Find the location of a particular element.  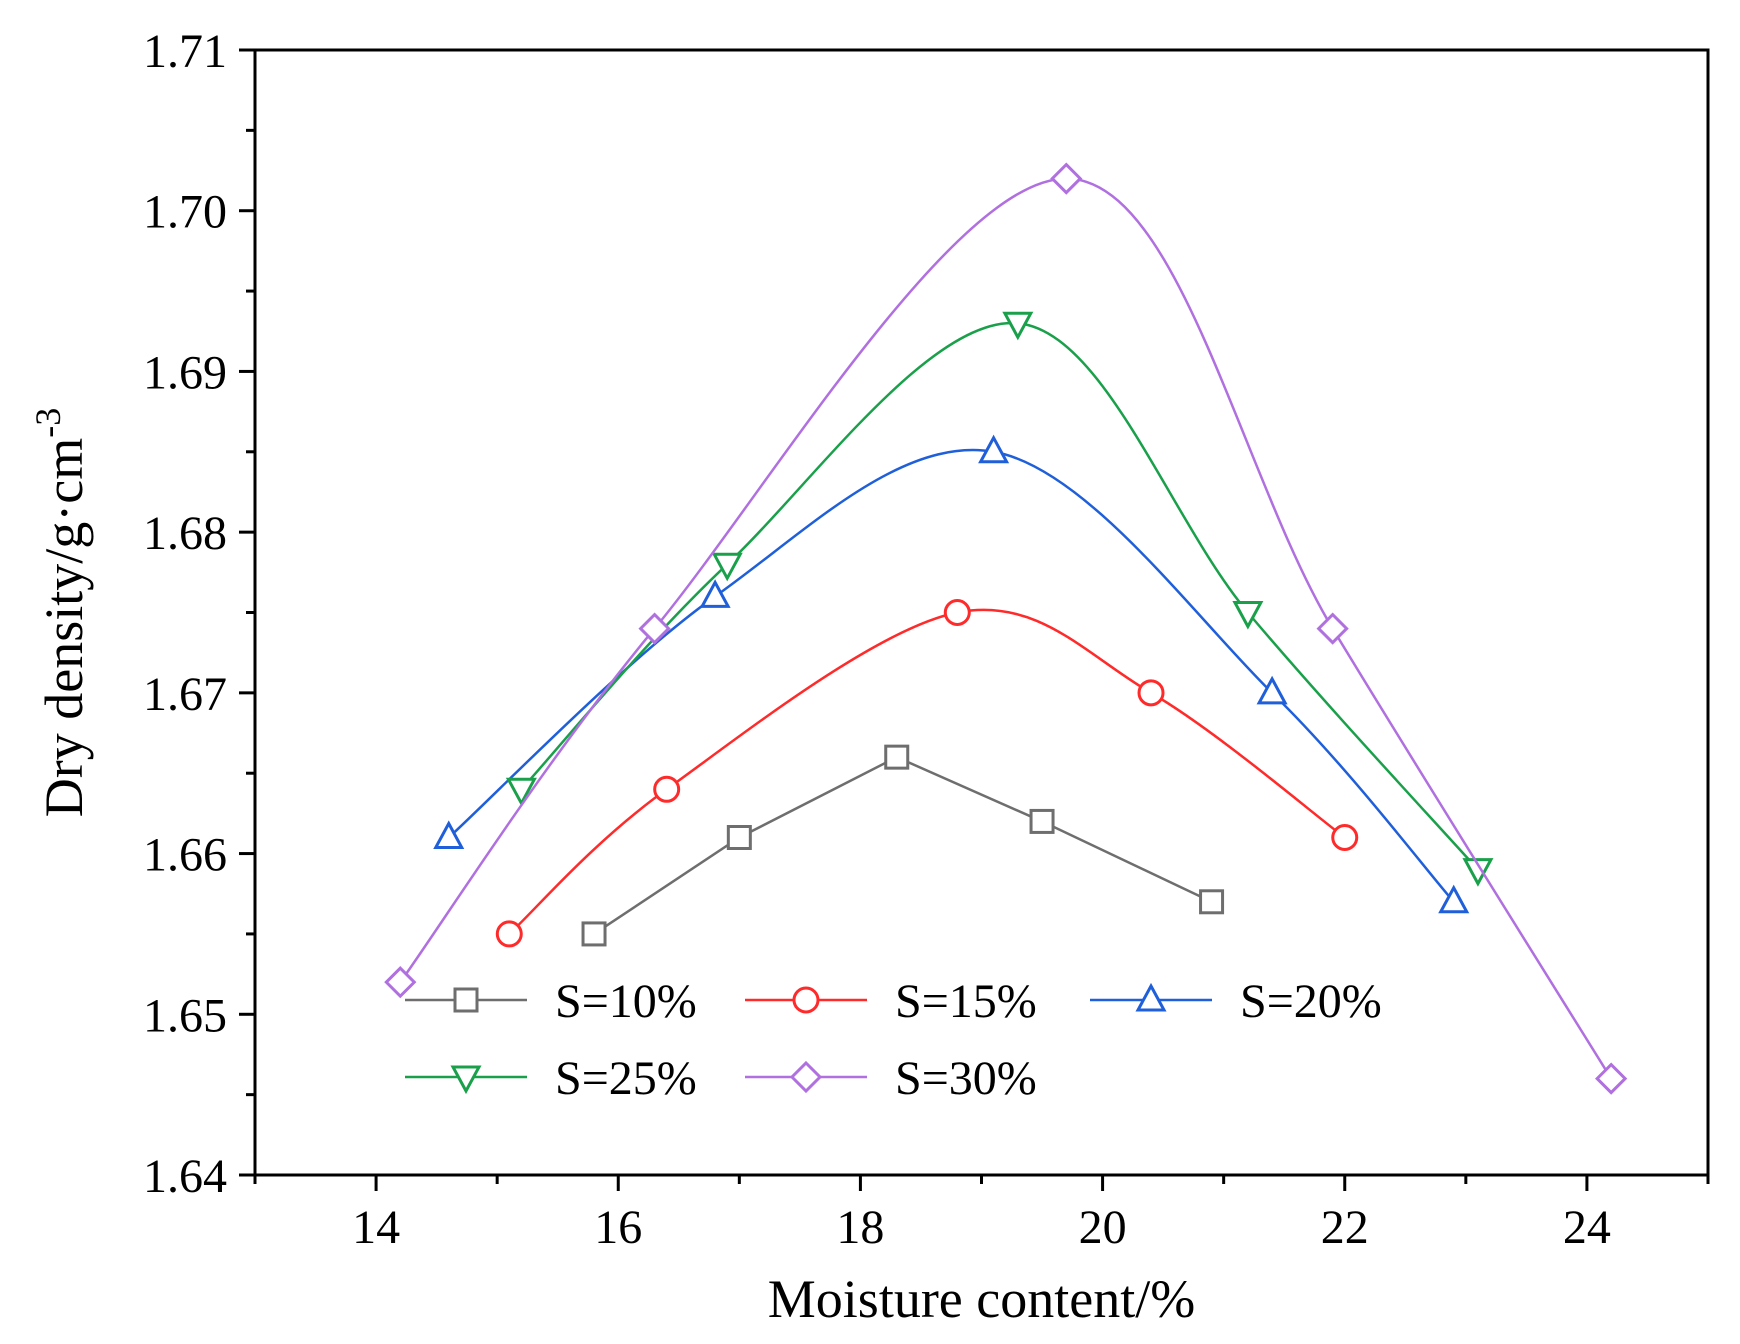

y-tick-label: 1.71 is located at coordinates (185, 51).